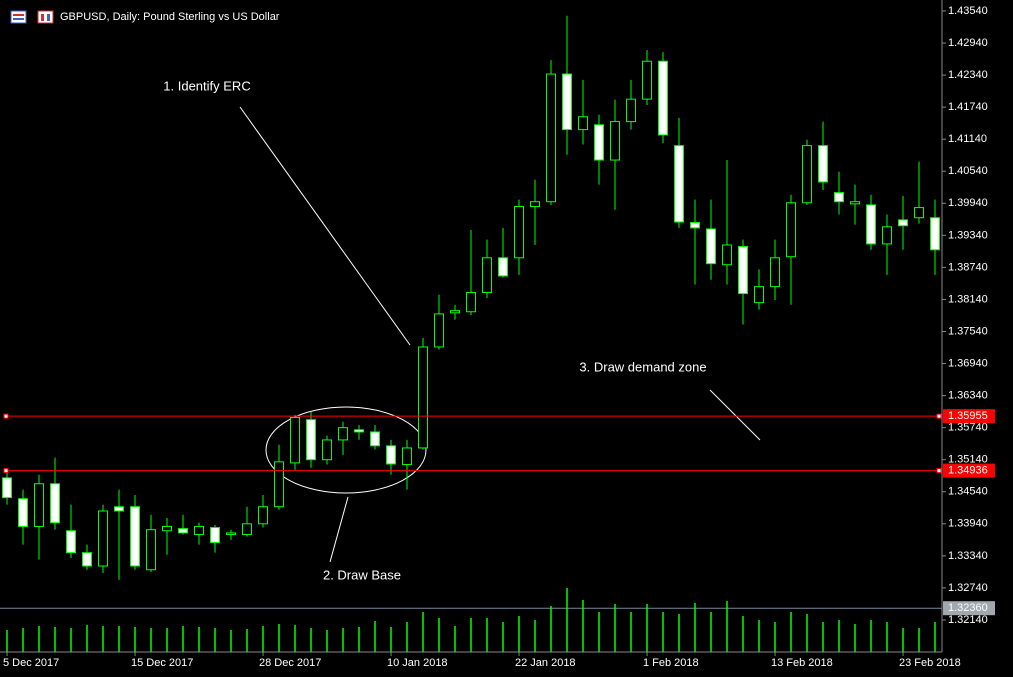 This screenshot has height=677, width=1013. I want to click on y-tick-label: 1.42340, so click(968, 75).